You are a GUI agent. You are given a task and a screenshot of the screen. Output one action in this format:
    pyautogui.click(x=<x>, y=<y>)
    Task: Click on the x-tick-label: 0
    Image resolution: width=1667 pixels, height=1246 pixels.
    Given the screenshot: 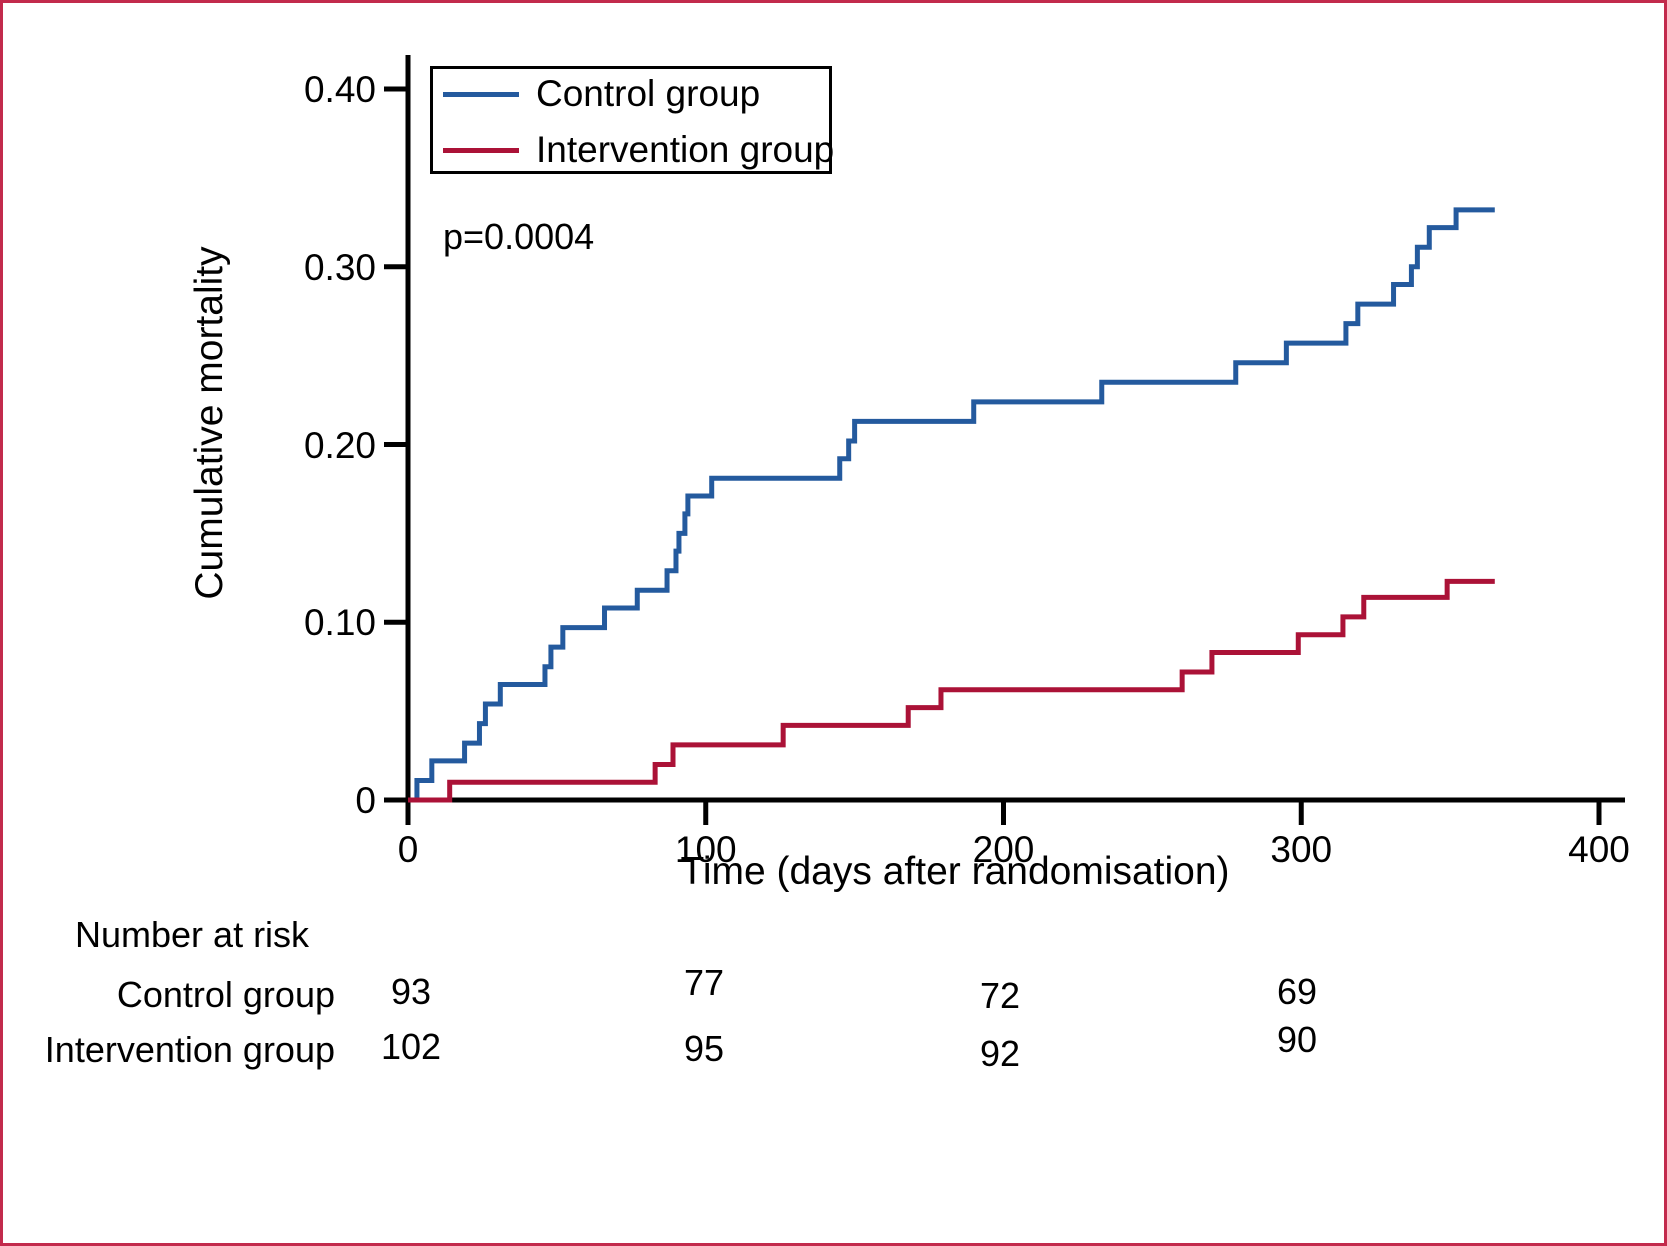 What is the action you would take?
    pyautogui.click(x=408, y=849)
    